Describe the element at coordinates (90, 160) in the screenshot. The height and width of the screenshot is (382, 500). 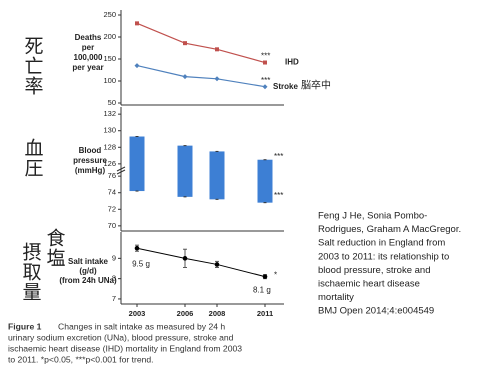
I see `y-axis-label: pressure` at that location.